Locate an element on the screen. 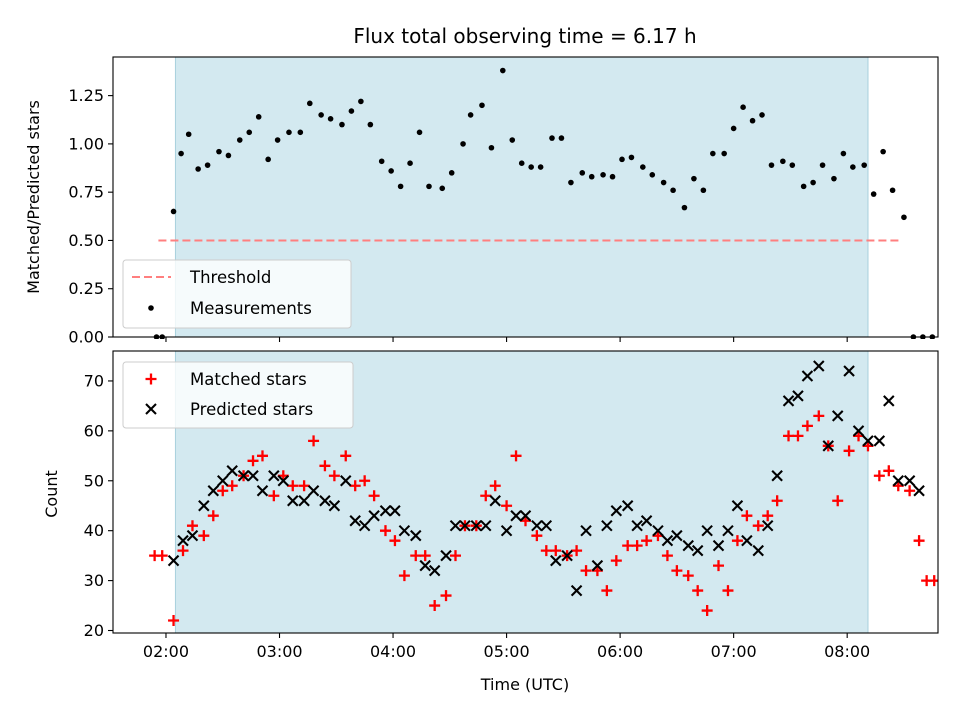  count-legend: Matched stars Predicted stars is located at coordinates (238, 395).